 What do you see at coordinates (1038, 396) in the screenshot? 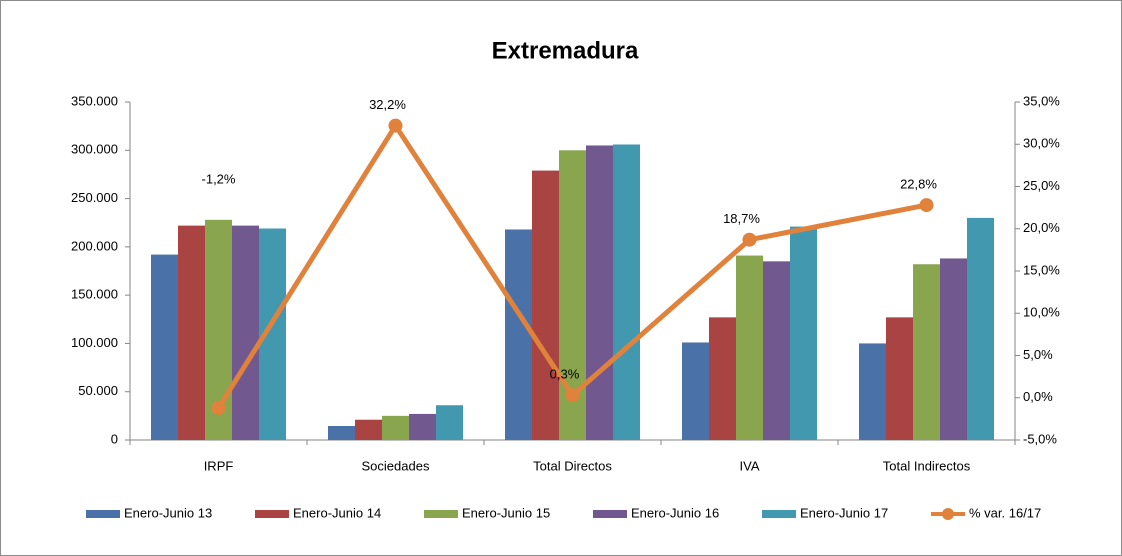
I see `y2-tick-label: 0,0%` at bounding box center [1038, 396].